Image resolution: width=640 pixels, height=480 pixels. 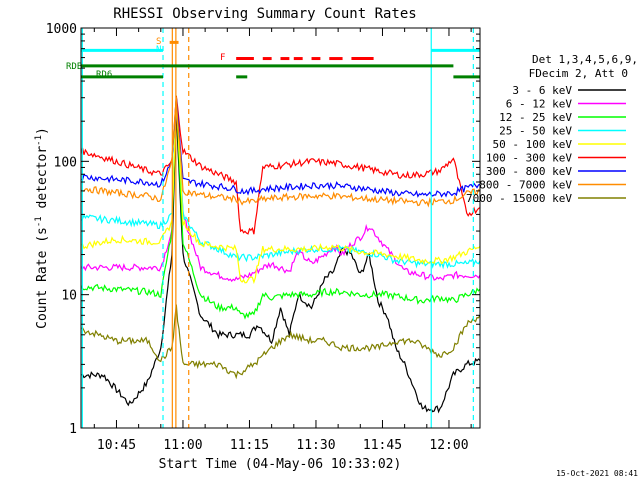 I want to click on legend-header-line1: Det 1,3,4,5,6,9,, so click(x=585, y=59).